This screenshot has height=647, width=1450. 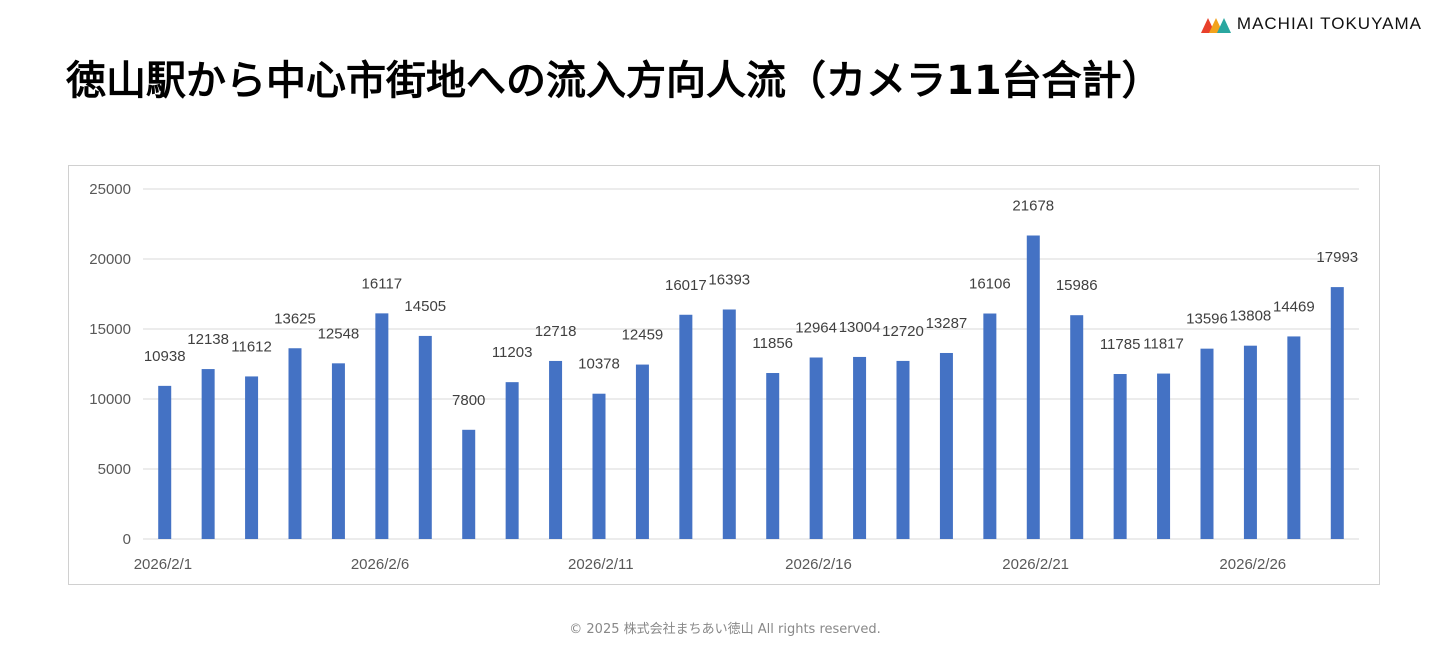 What do you see at coordinates (816, 328) in the screenshot?
I see `data-label: 12964` at bounding box center [816, 328].